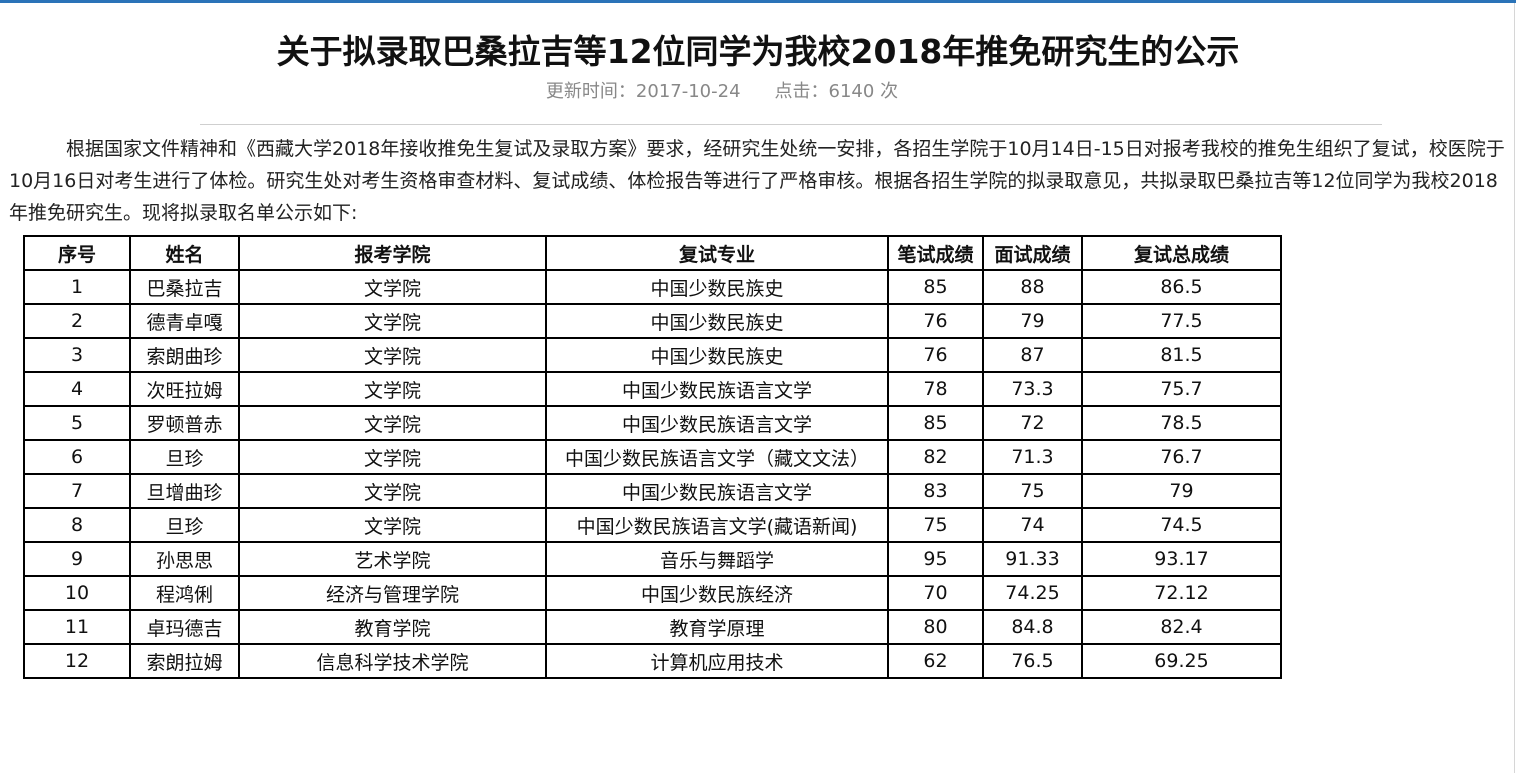 The width and height of the screenshot is (1516, 773). I want to click on table-row: 1 巴桑拉吉 文学院 中国少数民族史 85 88 86.5, so click(652, 287).